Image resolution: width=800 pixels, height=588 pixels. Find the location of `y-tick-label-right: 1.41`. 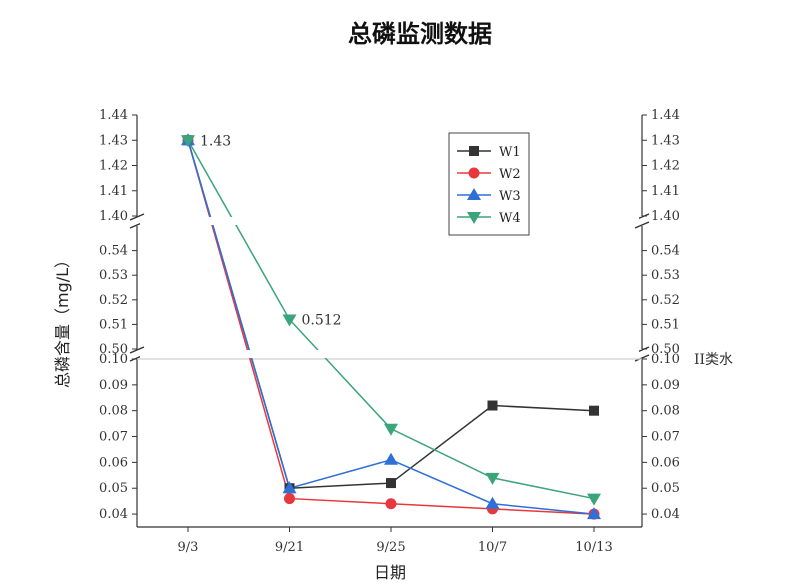

y-tick-label-right: 1.41 is located at coordinates (665, 191).